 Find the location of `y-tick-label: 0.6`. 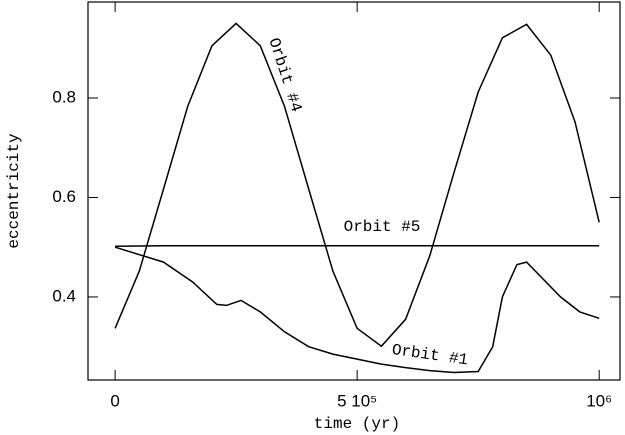

y-tick-label: 0.6 is located at coordinates (64, 196).